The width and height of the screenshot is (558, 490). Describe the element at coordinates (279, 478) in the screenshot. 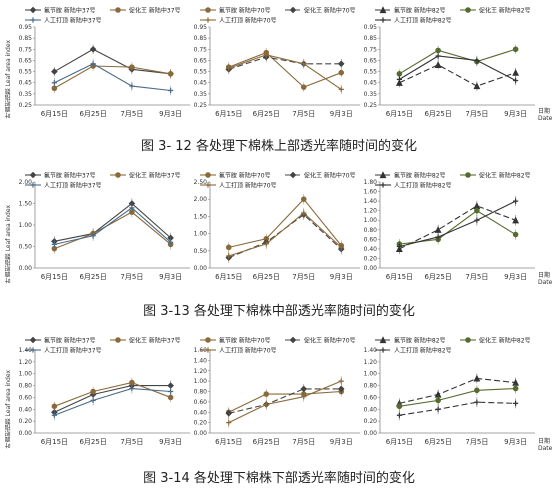

I see `figure-caption-3-14: 图 3-14 各处理下棉株下部透光率随时间的变化` at that location.